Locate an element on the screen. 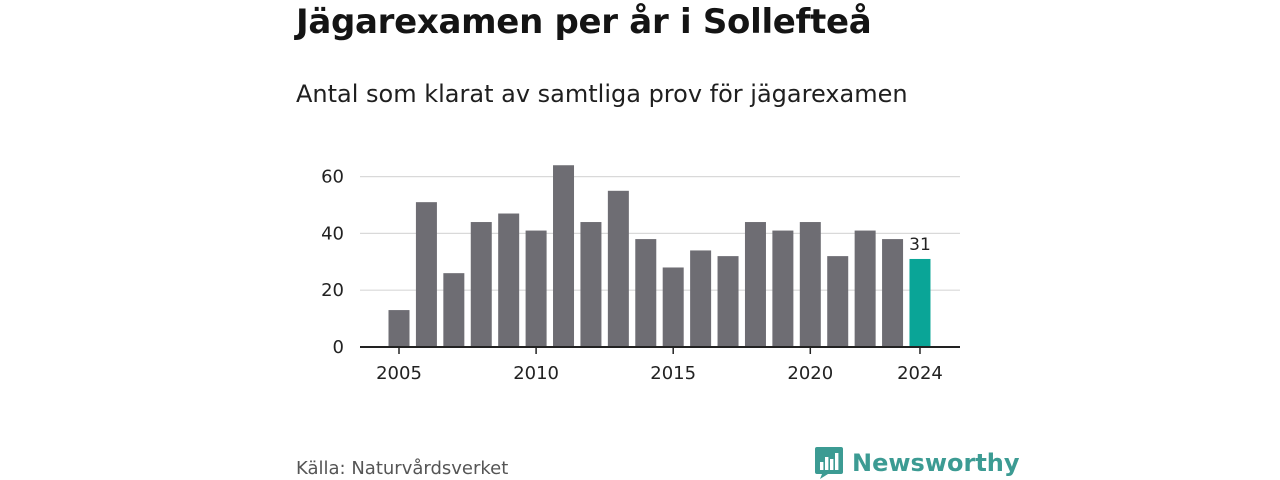 This screenshot has width=1280, height=480. y-tick-label-0: 0 is located at coordinates (338, 347).